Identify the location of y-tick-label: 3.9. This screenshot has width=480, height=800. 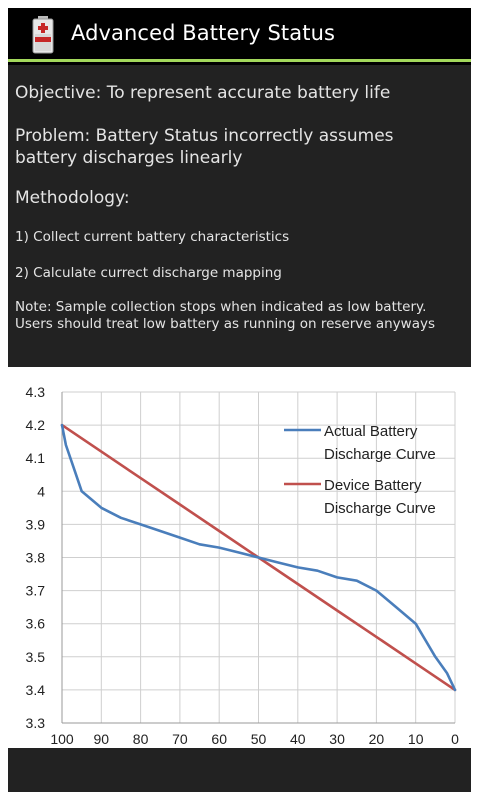
(36, 524).